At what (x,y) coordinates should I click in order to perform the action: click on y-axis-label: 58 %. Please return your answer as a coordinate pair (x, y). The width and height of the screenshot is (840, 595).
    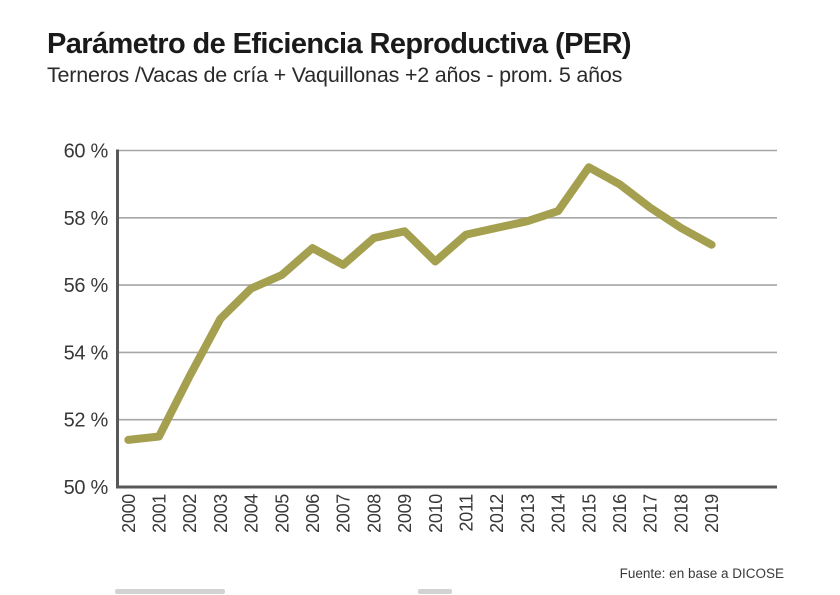
    Looking at the image, I should click on (86, 219).